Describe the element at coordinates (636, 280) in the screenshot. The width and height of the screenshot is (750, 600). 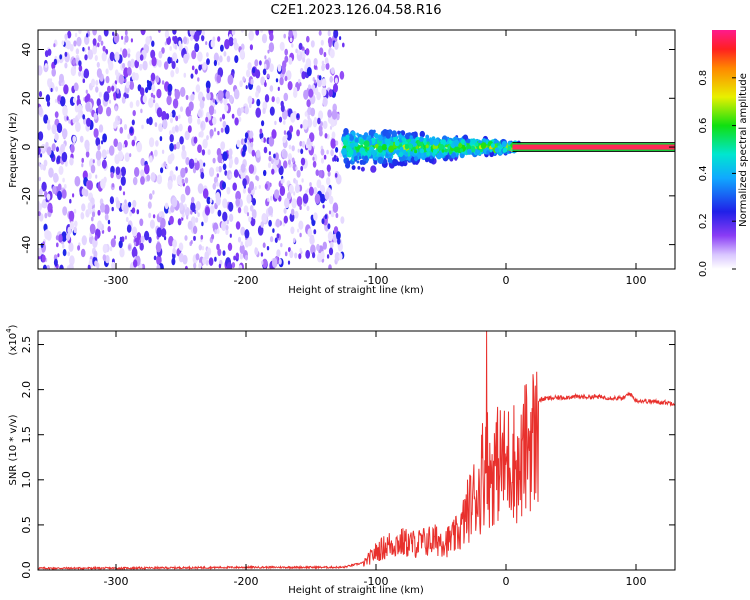
I see `x-tick-label: 100` at that location.